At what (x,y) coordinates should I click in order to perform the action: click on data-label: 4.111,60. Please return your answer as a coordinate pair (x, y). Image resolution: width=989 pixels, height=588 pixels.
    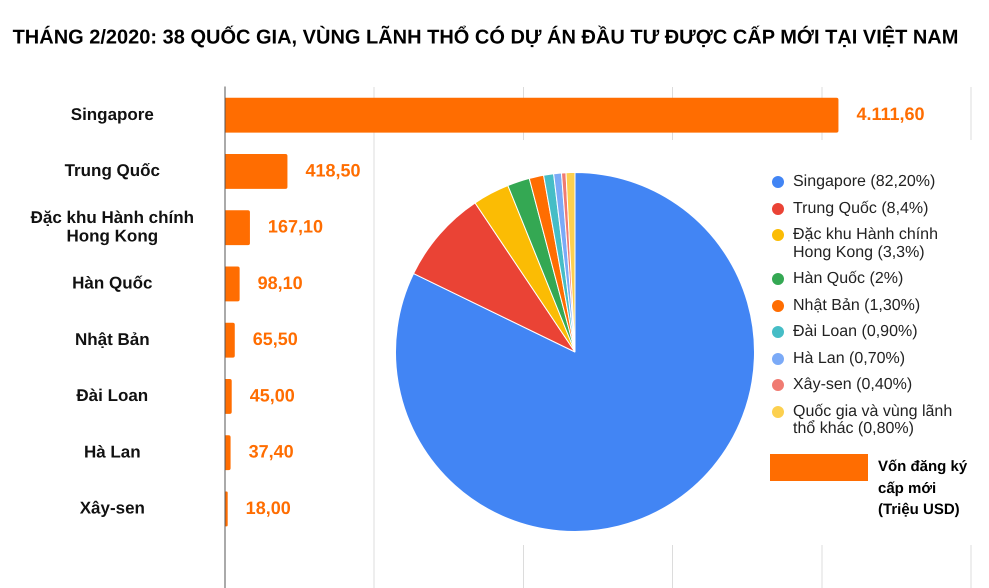
    Looking at the image, I should click on (890, 114).